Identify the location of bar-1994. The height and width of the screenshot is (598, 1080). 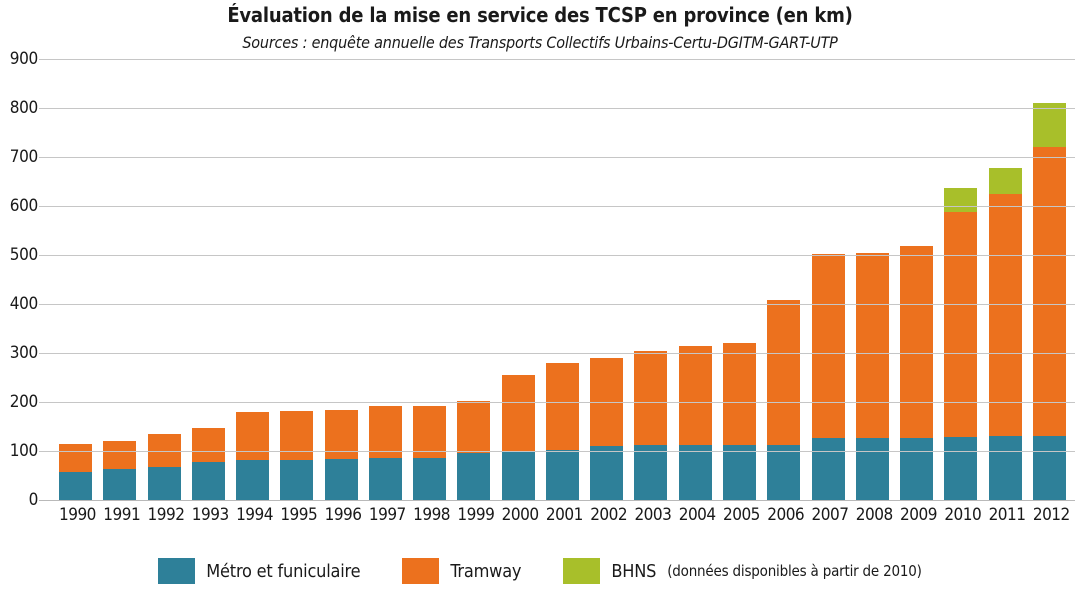
(253, 455).